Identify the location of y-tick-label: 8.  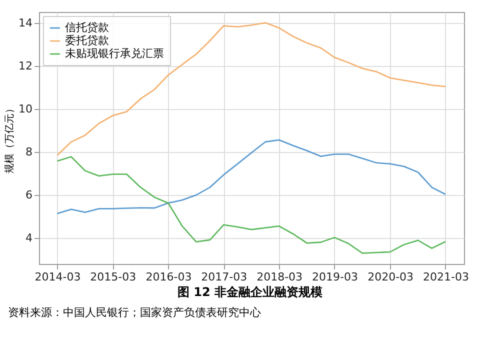
(29, 152).